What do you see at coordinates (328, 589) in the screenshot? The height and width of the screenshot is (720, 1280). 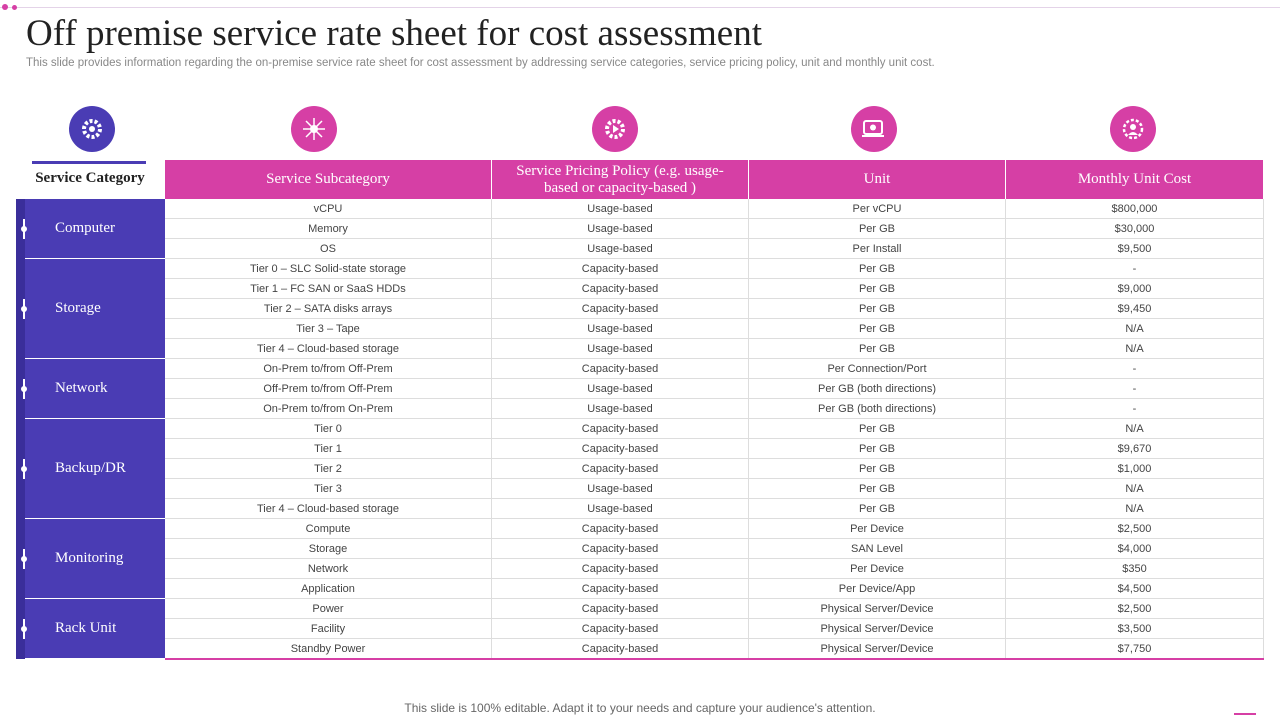 I see `table-cell: Application` at bounding box center [328, 589].